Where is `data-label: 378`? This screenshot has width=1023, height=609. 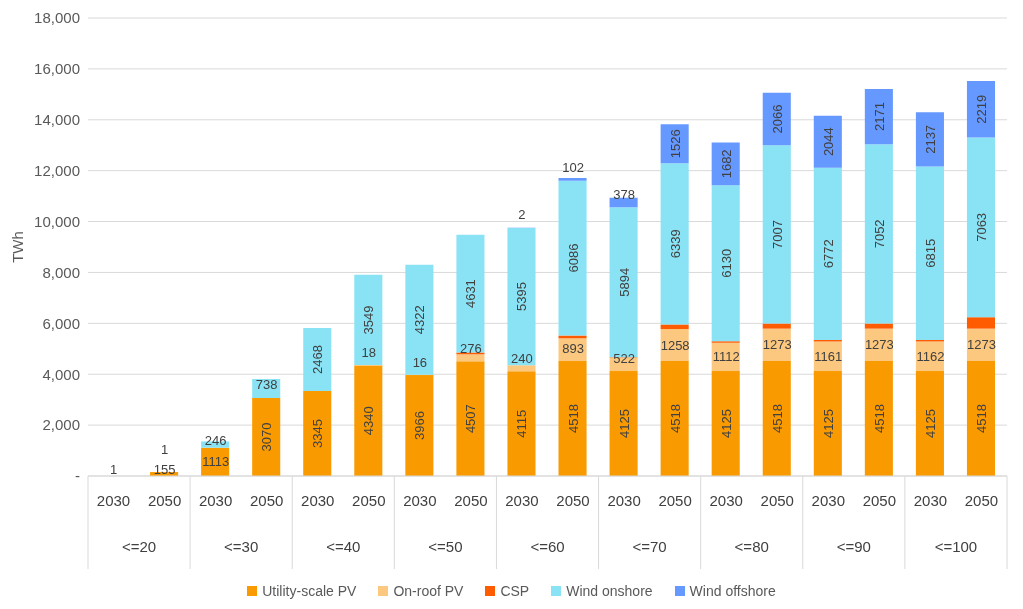
data-label: 378 is located at coordinates (624, 194).